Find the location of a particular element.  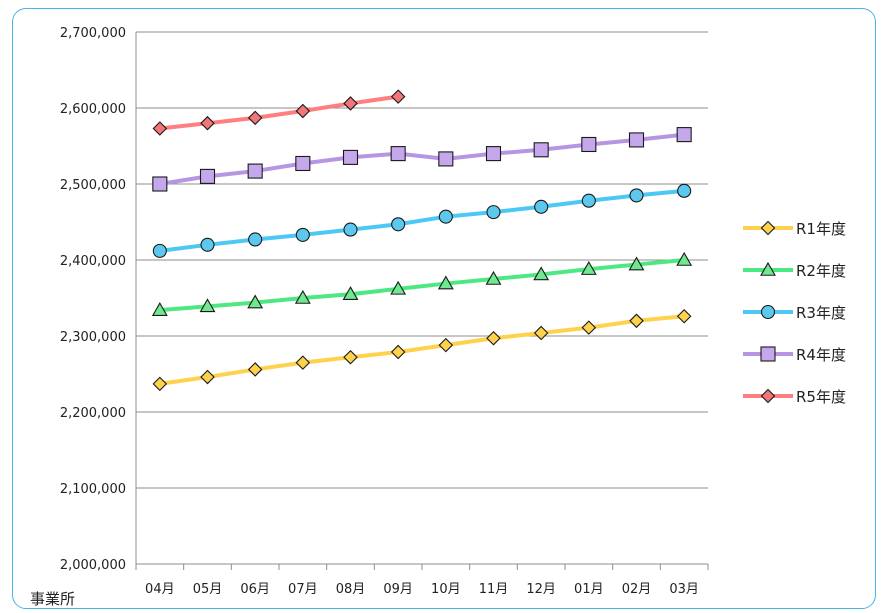

y-tick-label: 2,100,000 is located at coordinates (93, 489).